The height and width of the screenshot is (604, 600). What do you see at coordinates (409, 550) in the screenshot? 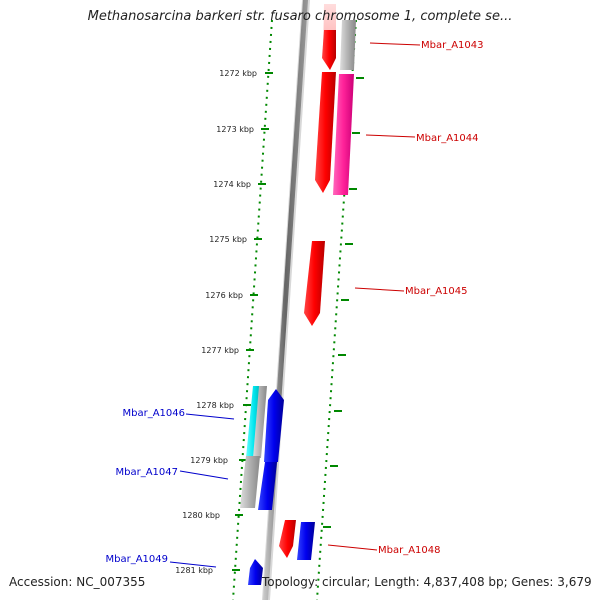
I see `gene-label: Mbar_A1048` at bounding box center [409, 550].